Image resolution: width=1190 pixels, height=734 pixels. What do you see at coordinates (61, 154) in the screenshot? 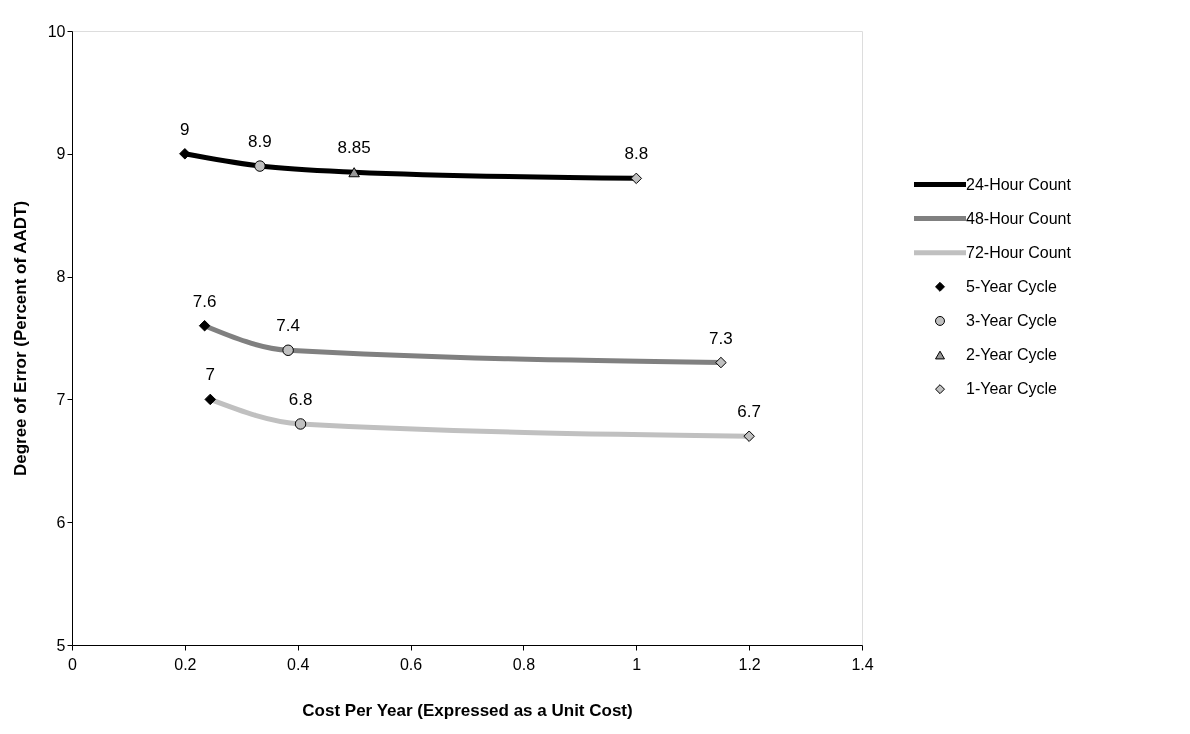
I see `y-tick-label: 9` at bounding box center [61, 154].